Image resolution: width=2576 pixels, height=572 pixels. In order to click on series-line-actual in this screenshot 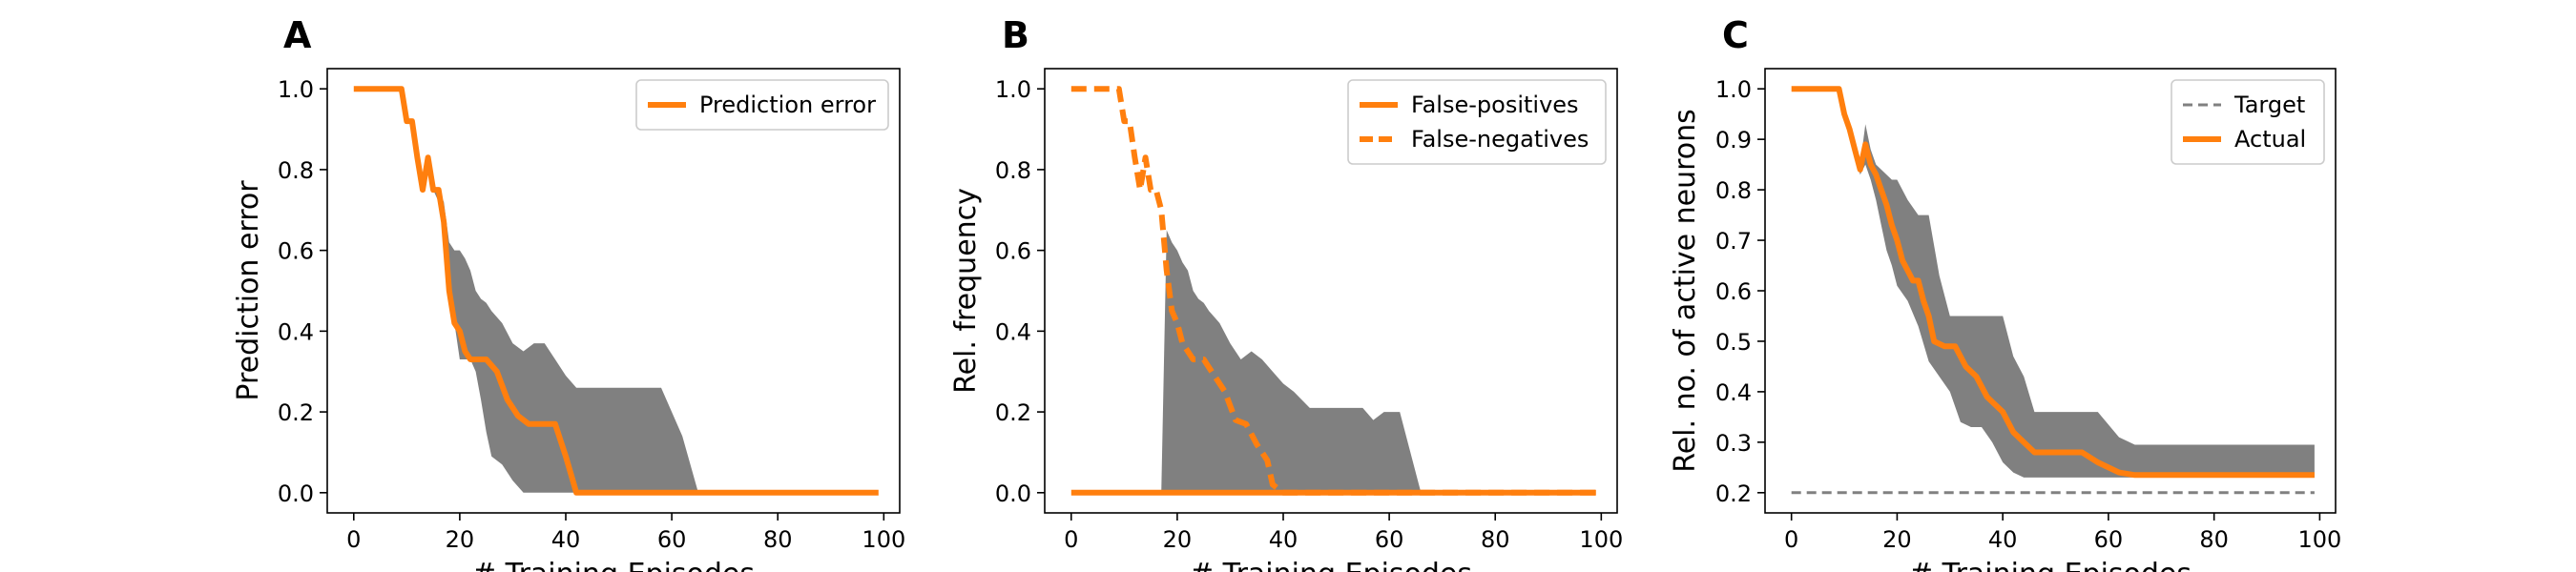, I will do `click(2053, 282)`.